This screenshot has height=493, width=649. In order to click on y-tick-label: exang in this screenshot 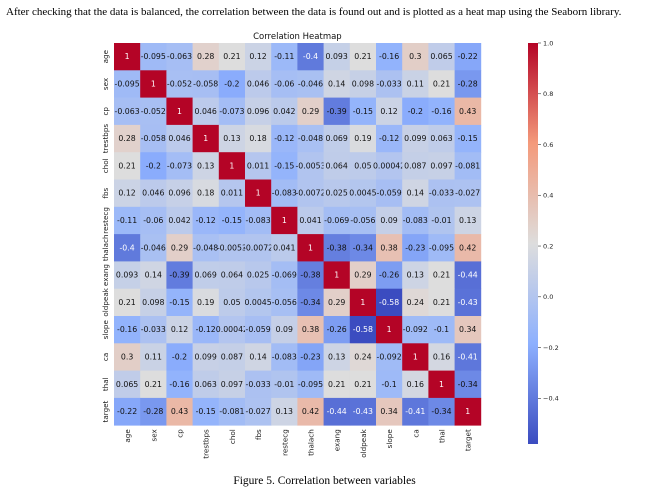, I will do `click(105, 275)`.